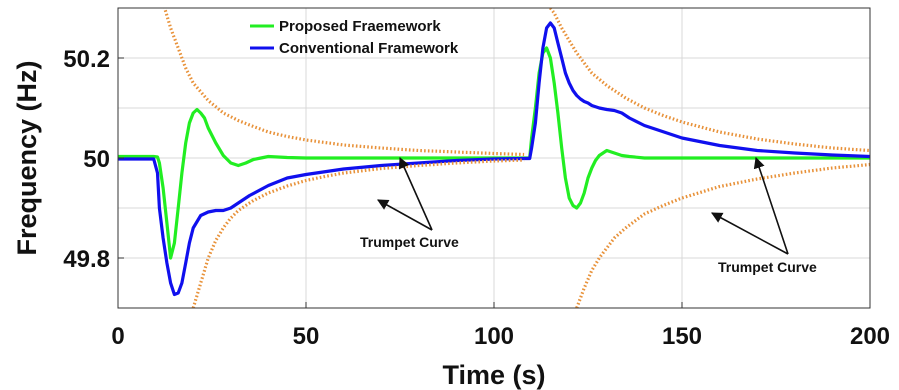 The width and height of the screenshot is (899, 390). I want to click on y-tick-label: 50.2, so click(86, 59).